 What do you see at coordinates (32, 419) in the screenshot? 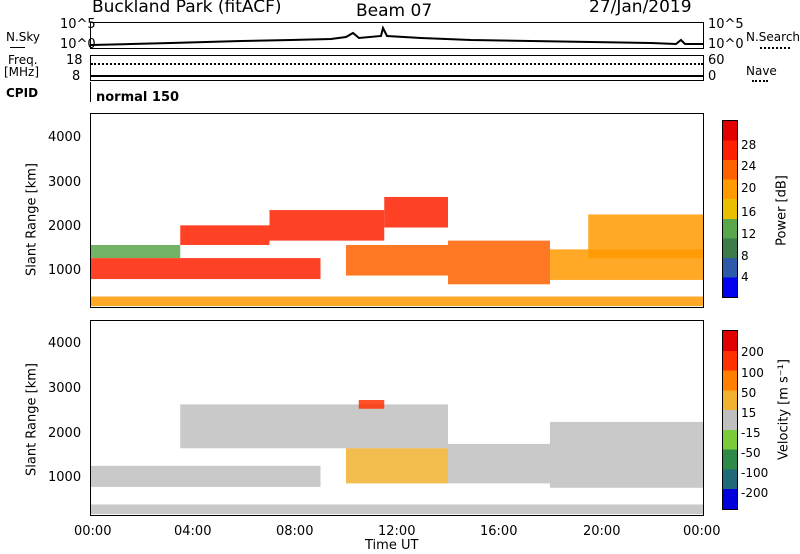
I see `velocity-ylabel: Slant Range [km]` at bounding box center [32, 419].